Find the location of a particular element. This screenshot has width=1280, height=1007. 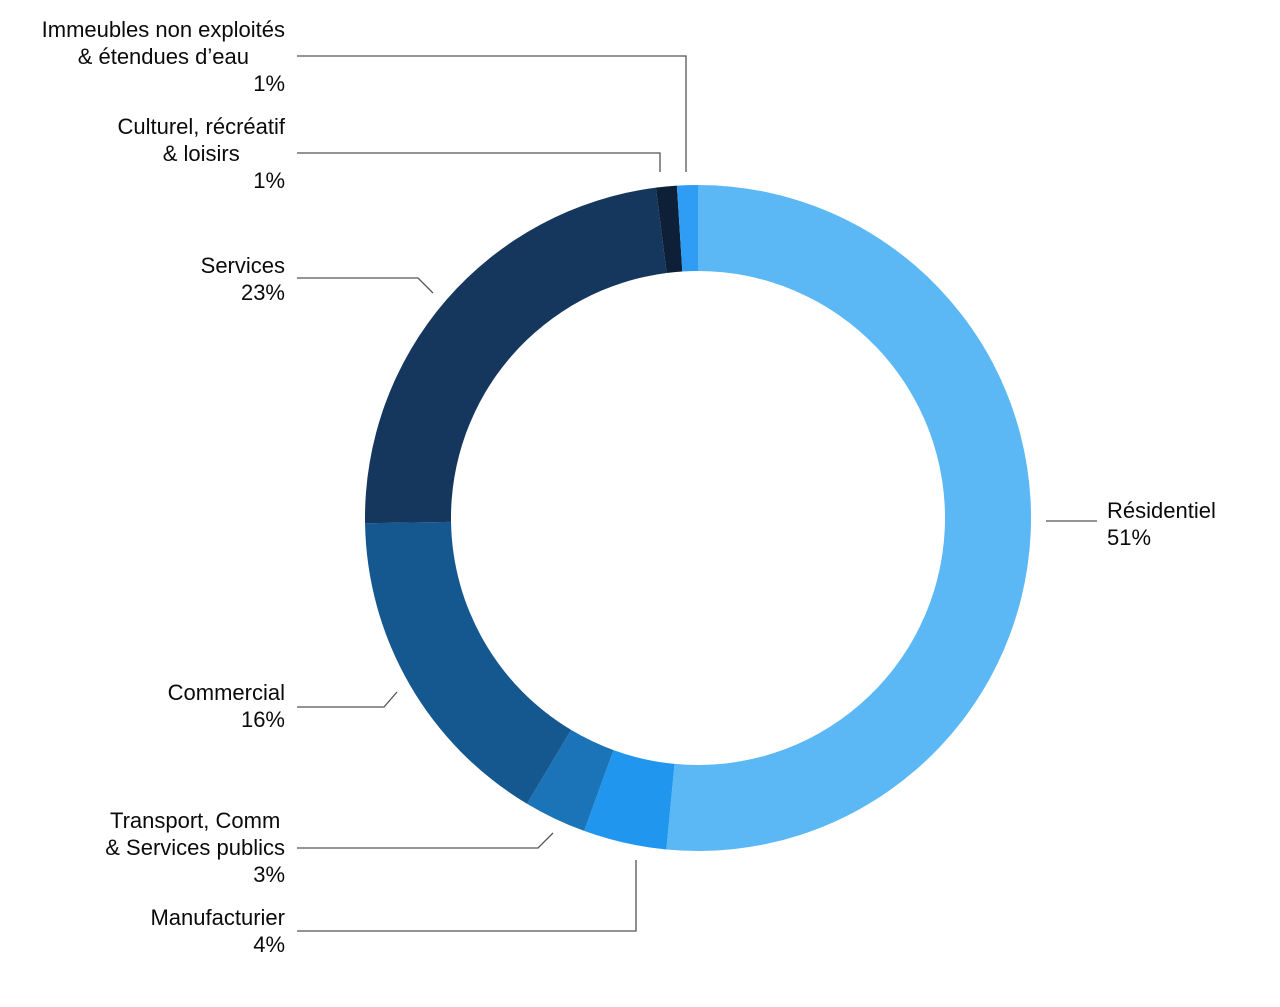

label-transport: Transport, Comm & Services publics 3% is located at coordinates (195, 847).